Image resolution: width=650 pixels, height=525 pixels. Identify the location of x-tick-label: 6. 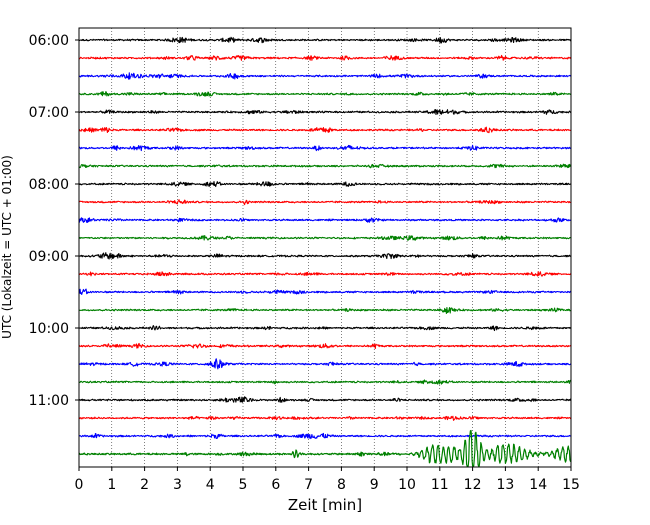
(275, 485).